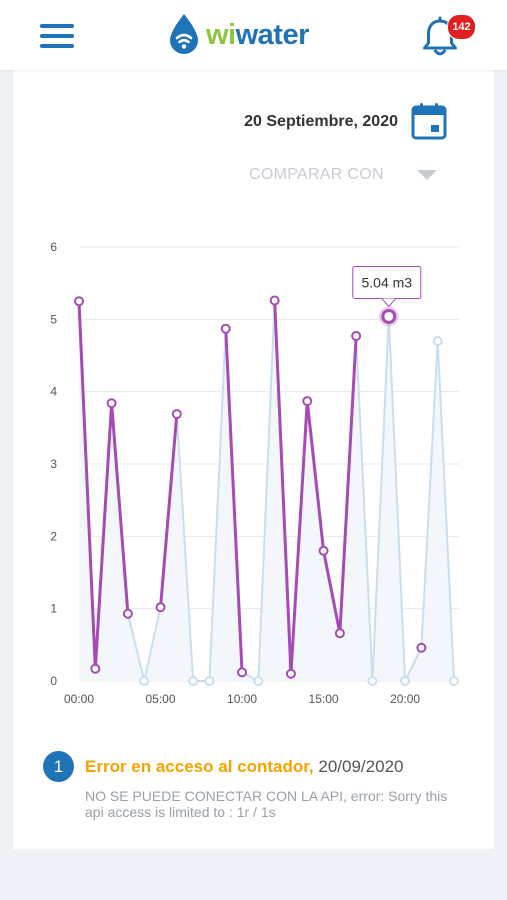 Image resolution: width=507 pixels, height=900 pixels. I want to click on alert-date: 20/09/2020, so click(361, 766).